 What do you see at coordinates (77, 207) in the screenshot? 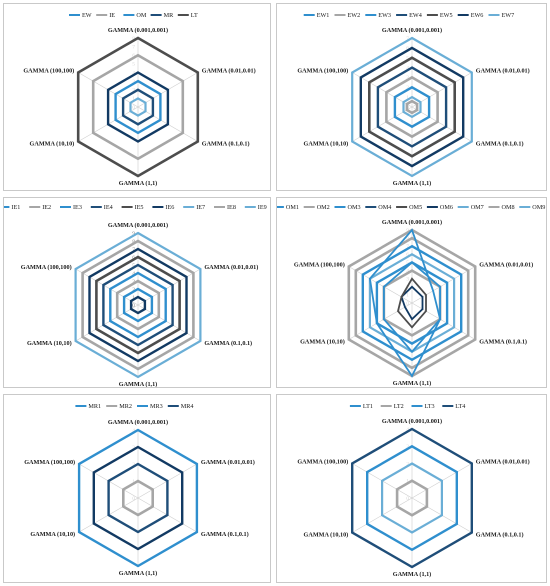
I see `legend-label: IE3` at bounding box center [77, 207].